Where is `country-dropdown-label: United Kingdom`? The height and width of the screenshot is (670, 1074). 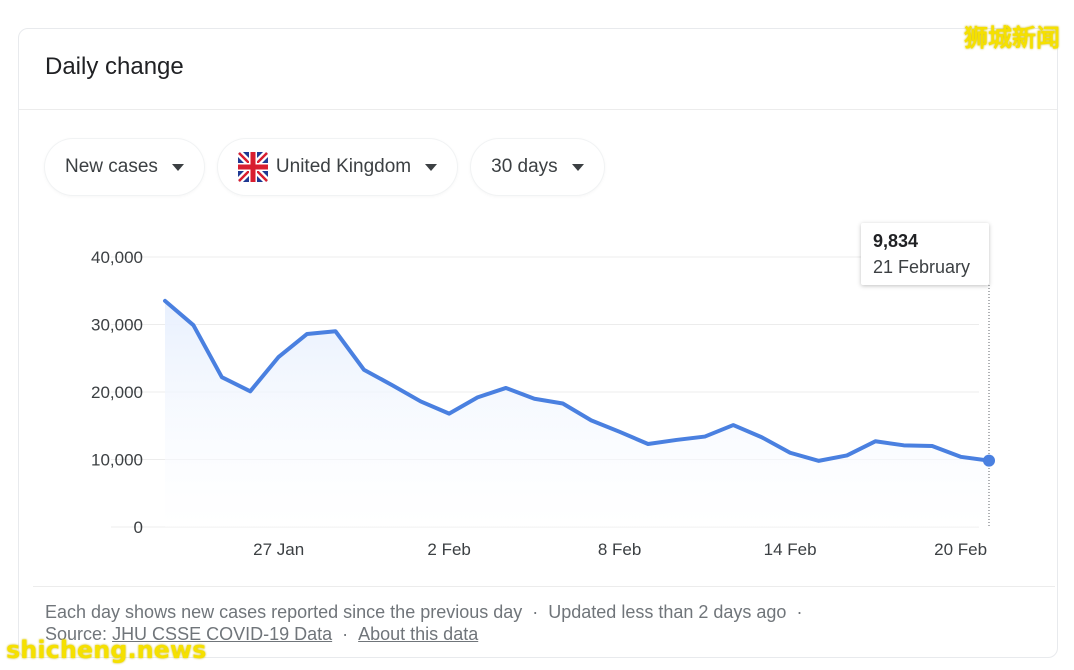
country-dropdown-label: United Kingdom is located at coordinates (343, 166).